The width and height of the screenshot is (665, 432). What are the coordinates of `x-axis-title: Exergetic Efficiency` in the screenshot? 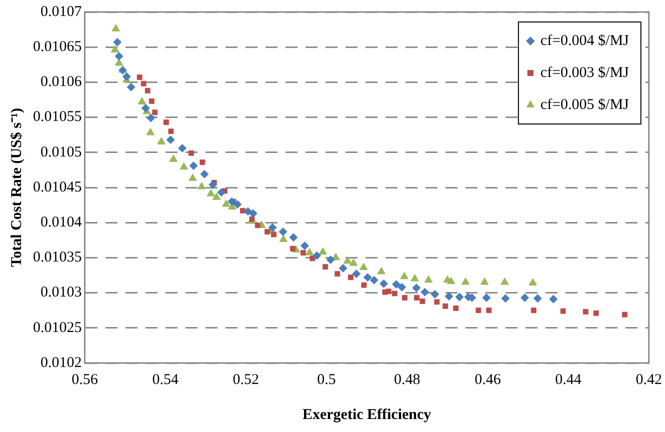 It's located at (367, 414).